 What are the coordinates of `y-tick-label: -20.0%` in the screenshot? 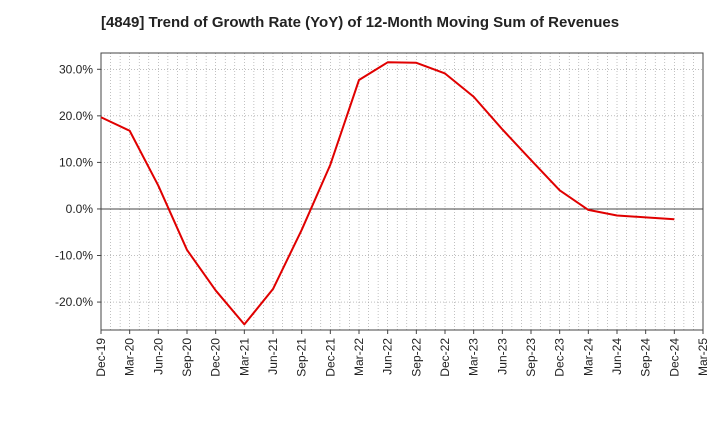 It's located at (74, 302).